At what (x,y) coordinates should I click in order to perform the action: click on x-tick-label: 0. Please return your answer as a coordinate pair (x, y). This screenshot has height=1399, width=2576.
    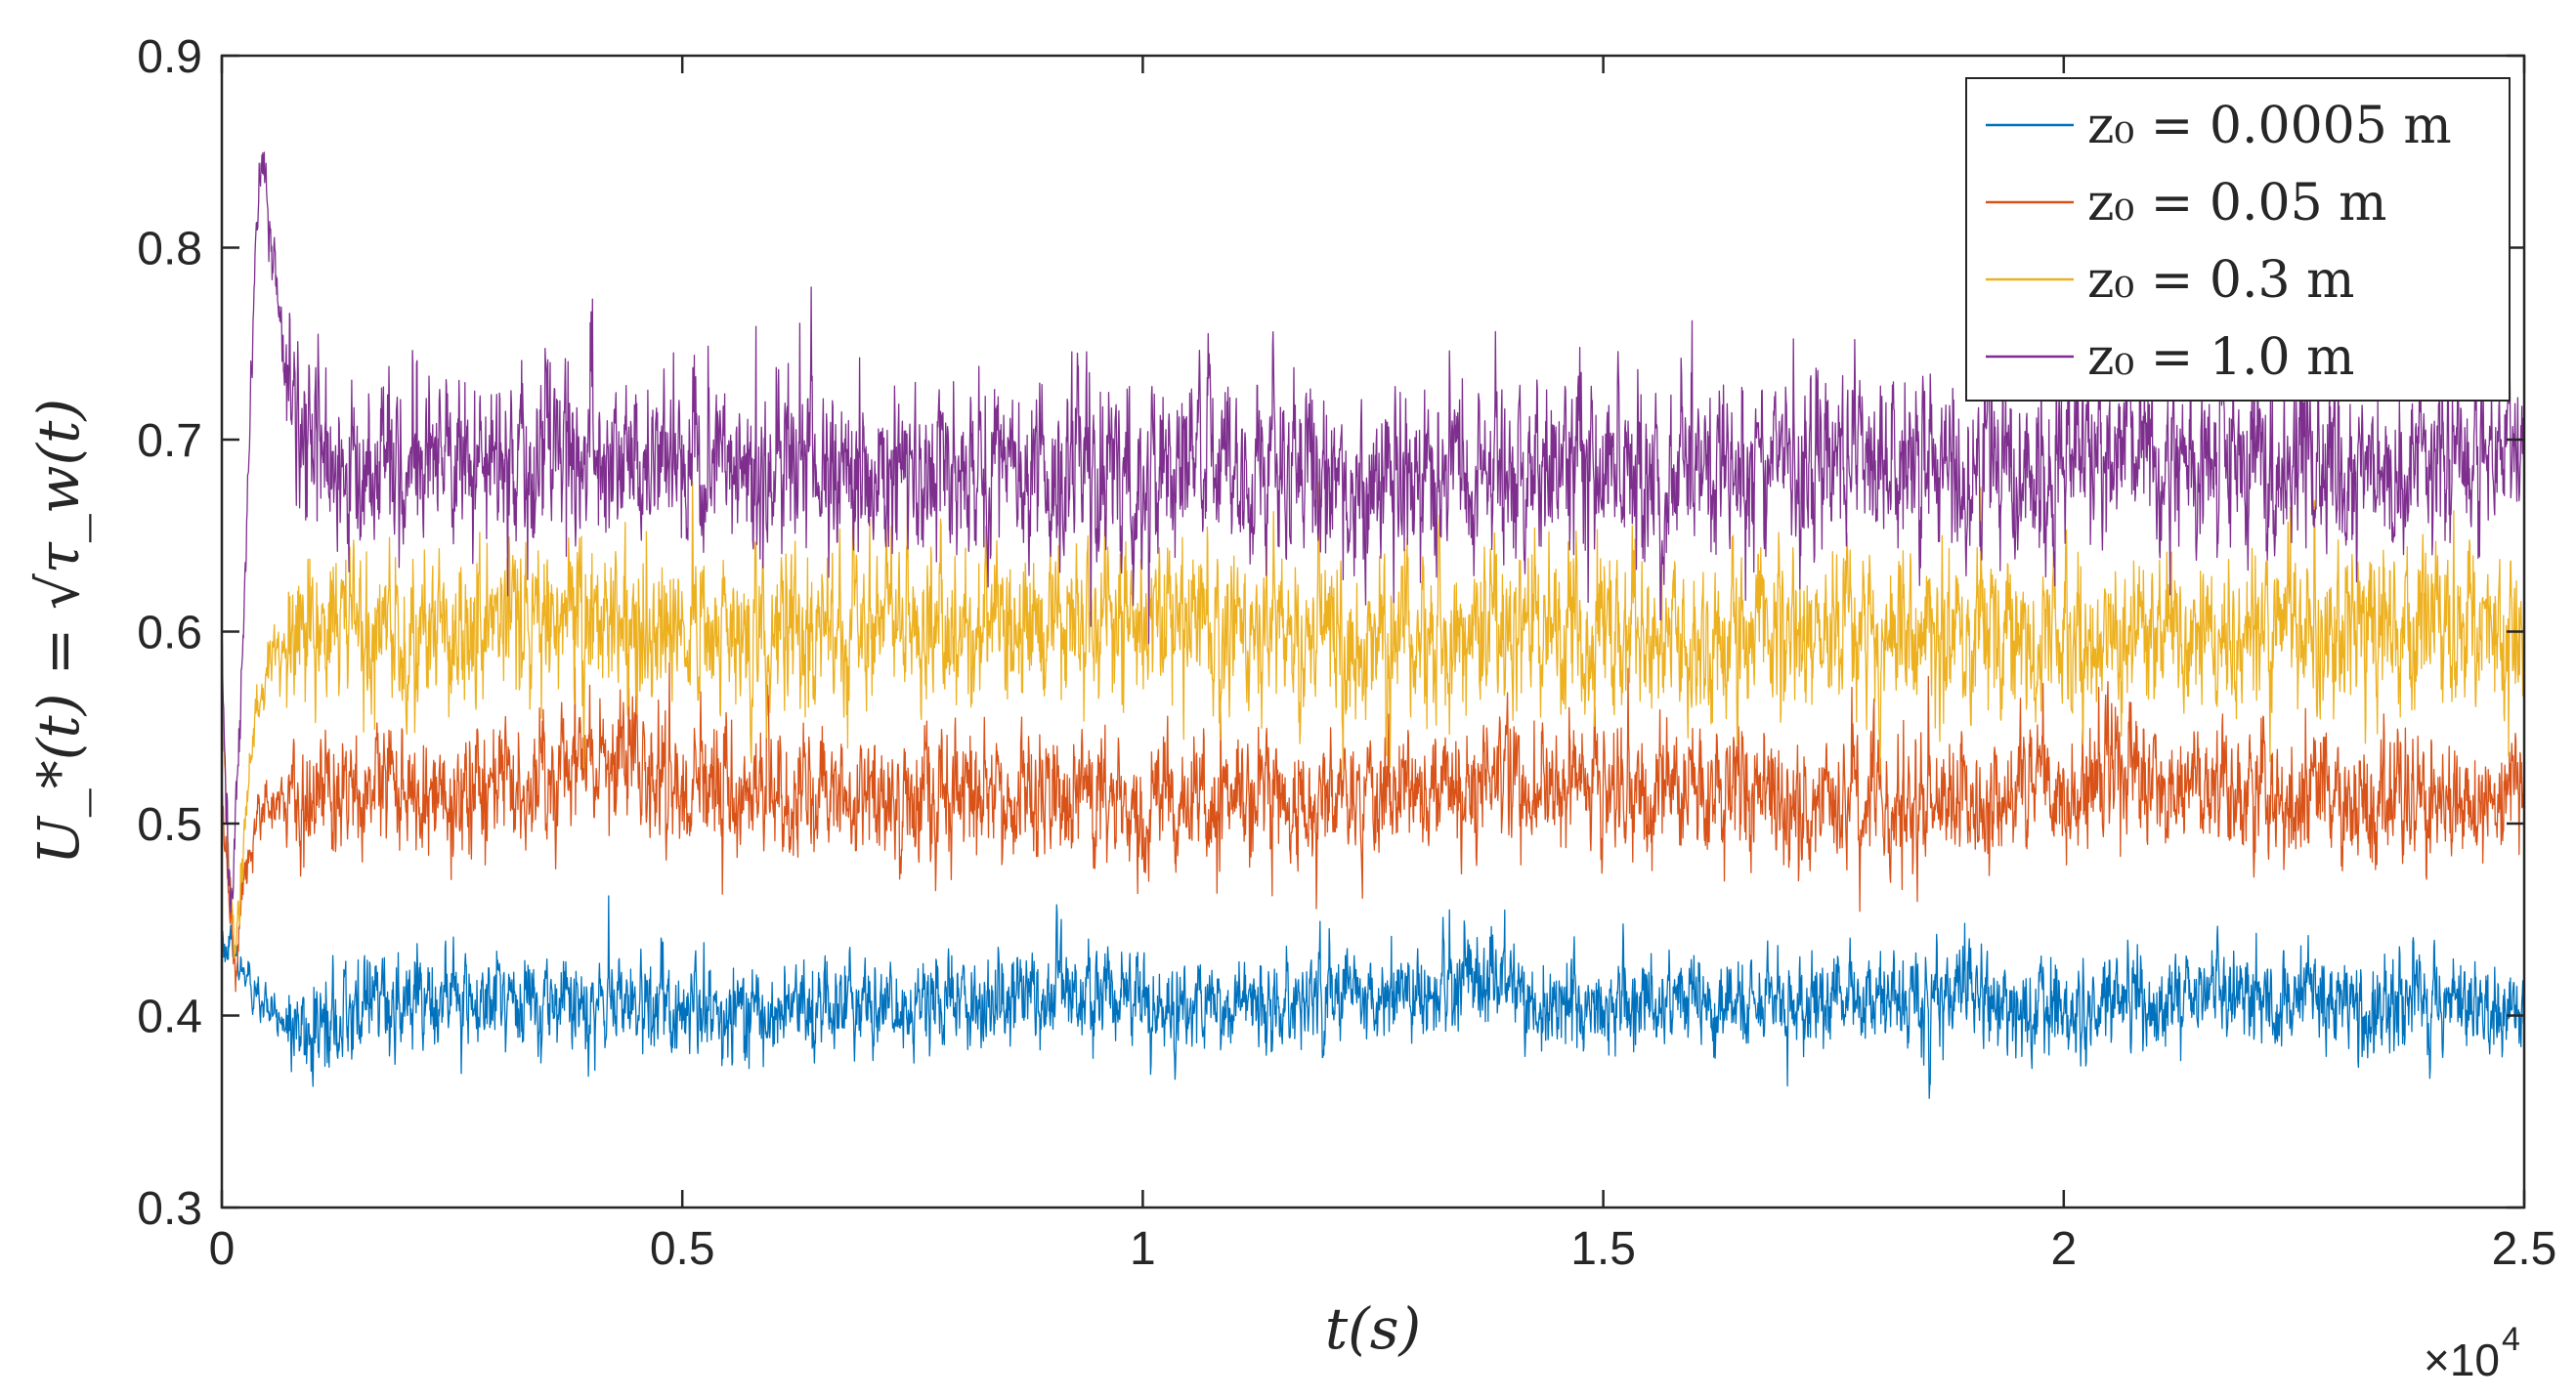
    Looking at the image, I should click on (223, 1249).